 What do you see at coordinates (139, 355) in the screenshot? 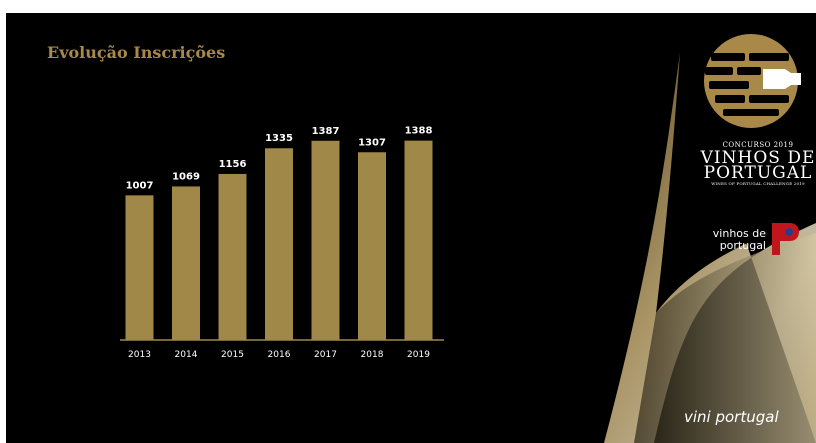
I see `x-tick-label-2013: 2013` at bounding box center [139, 355].